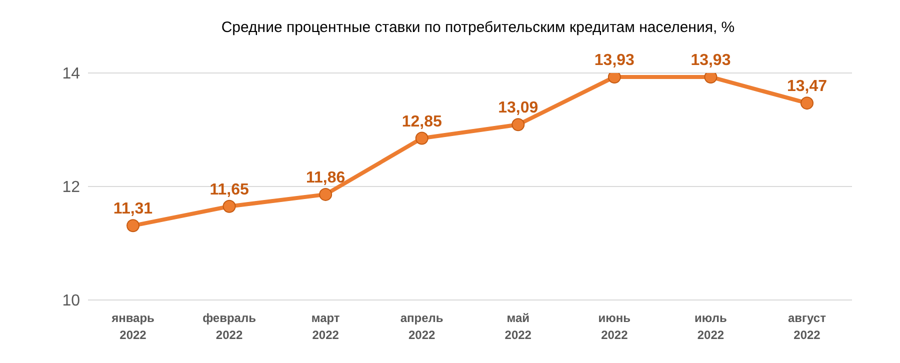  What do you see at coordinates (422, 326) in the screenshot?
I see `x-tick-label: апрель 2022` at bounding box center [422, 326].